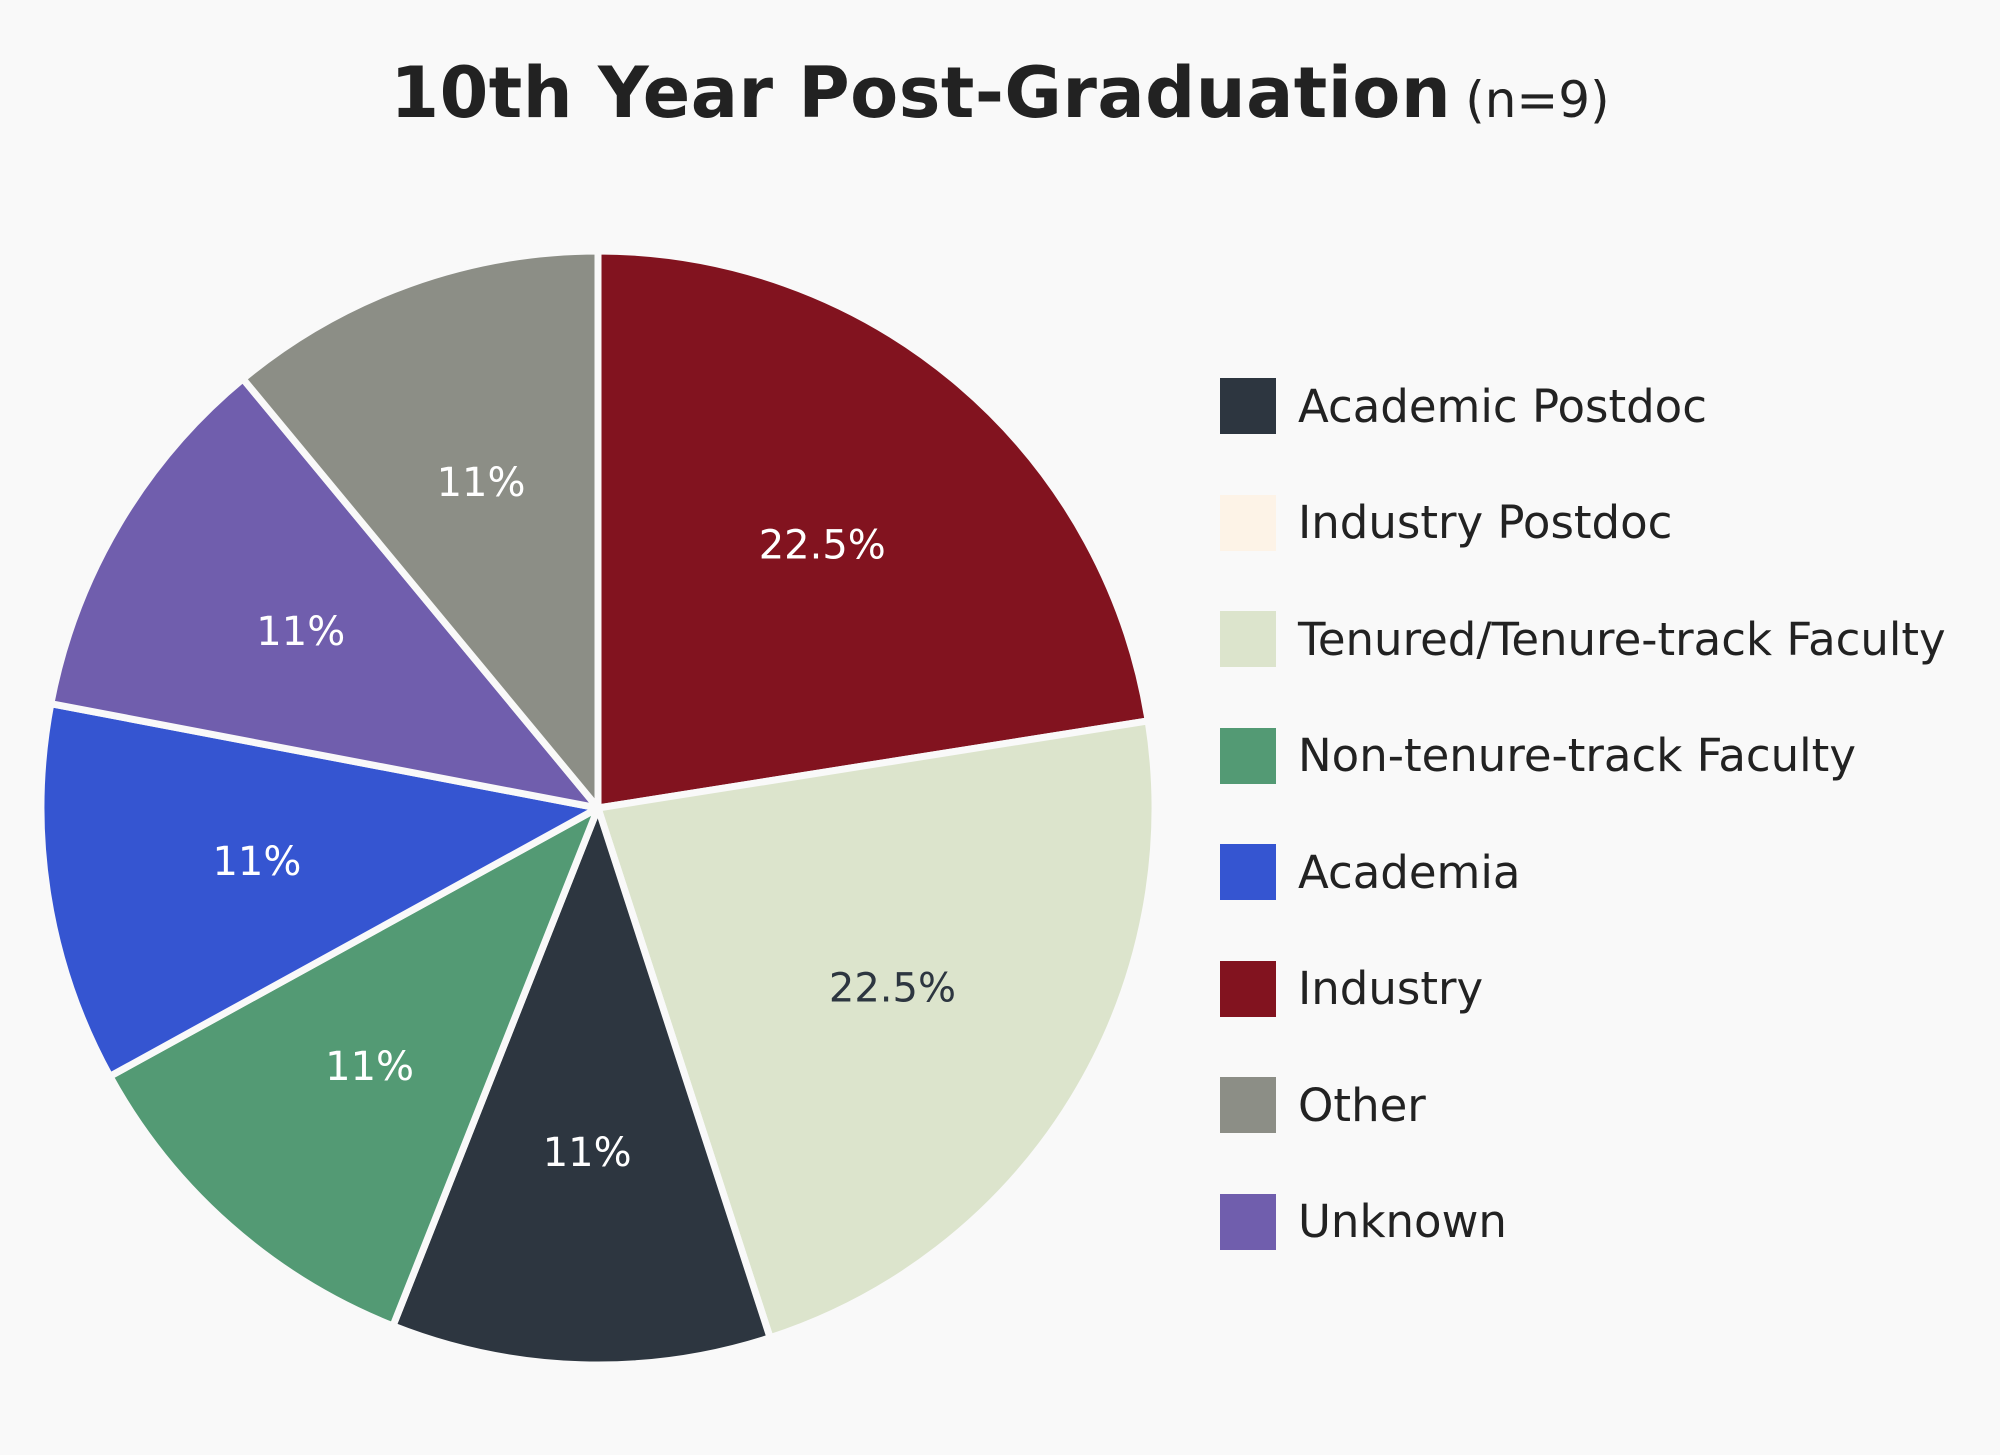  What do you see at coordinates (822, 545) in the screenshot?
I see `slice-label-industry: 22.5%` at bounding box center [822, 545].